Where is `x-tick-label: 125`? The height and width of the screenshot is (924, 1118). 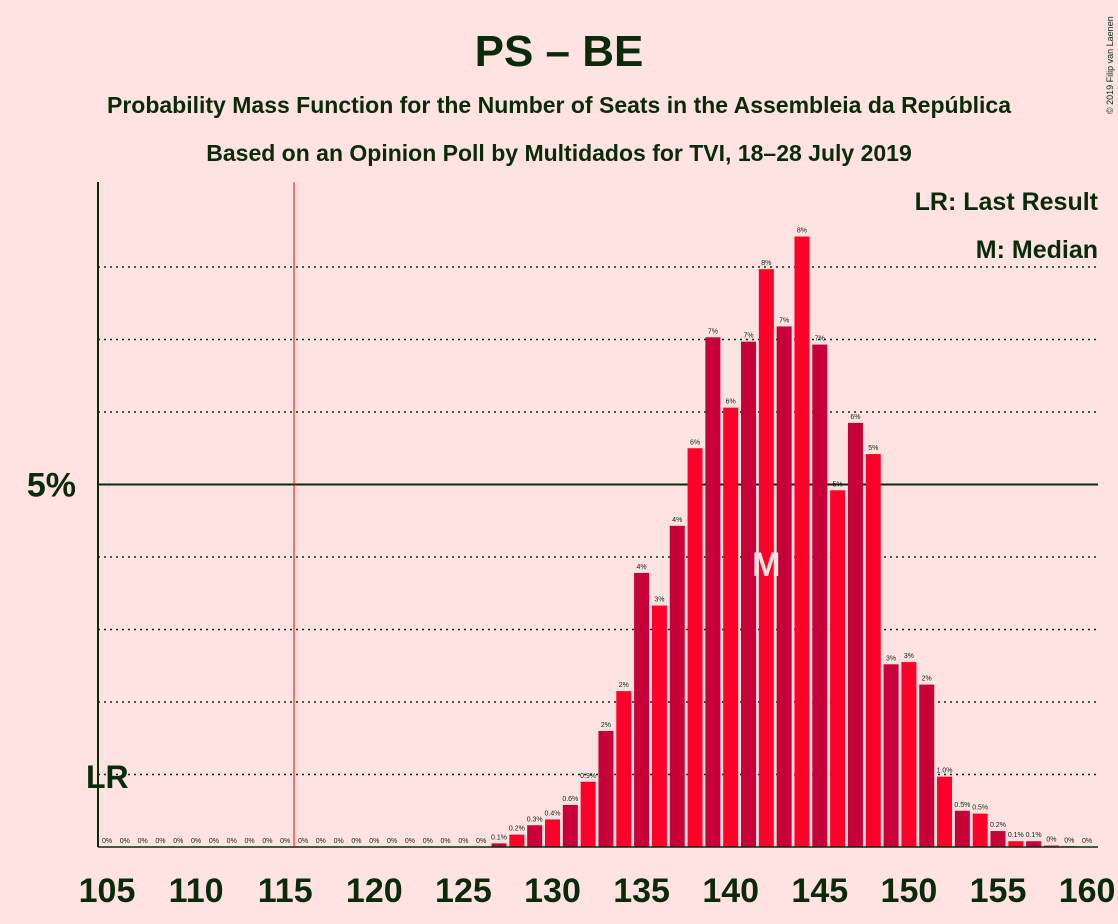
x-tick-label: 125 is located at coordinates (463, 891).